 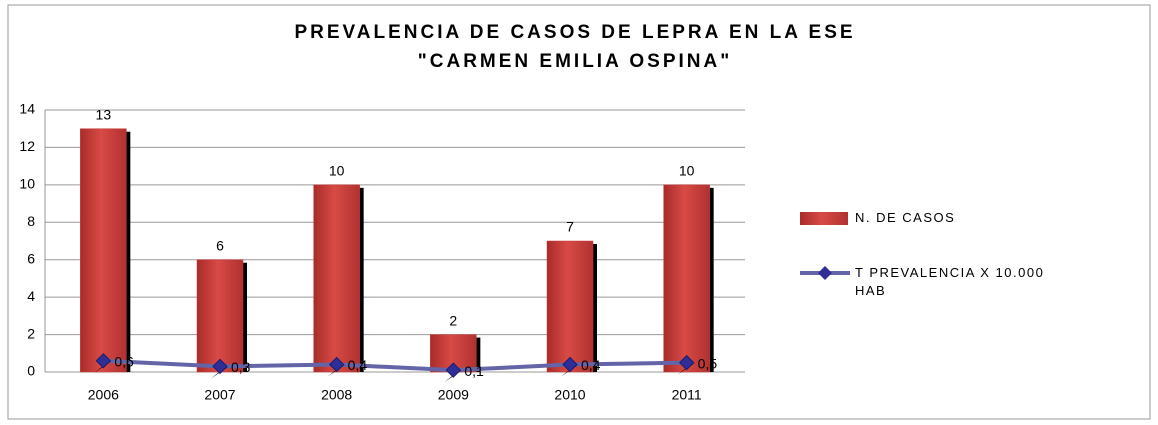 What do you see at coordinates (453, 320) in the screenshot?
I see `data-label: 2` at bounding box center [453, 320].